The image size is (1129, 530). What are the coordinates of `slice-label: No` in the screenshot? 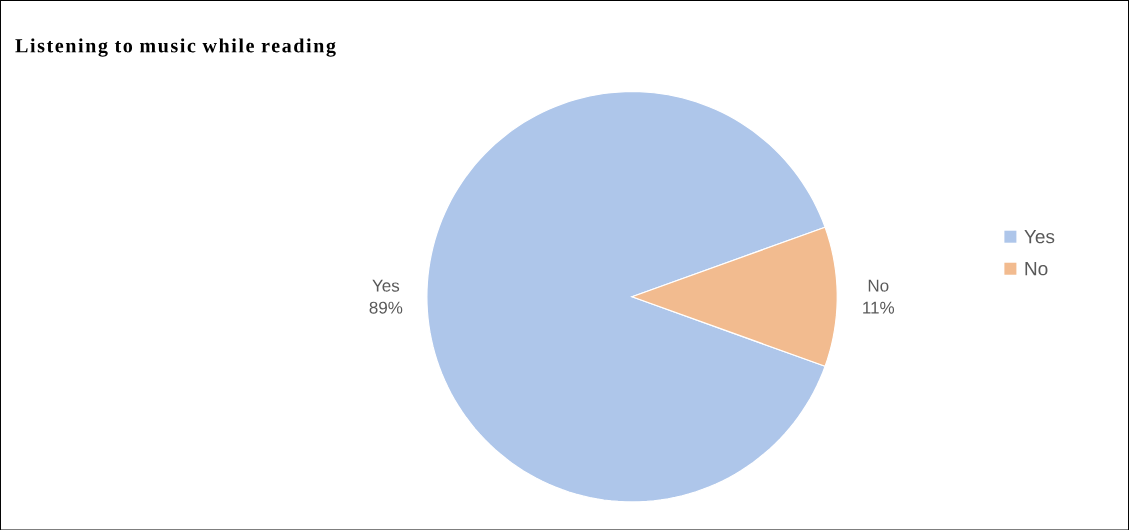 It's located at (878, 285).